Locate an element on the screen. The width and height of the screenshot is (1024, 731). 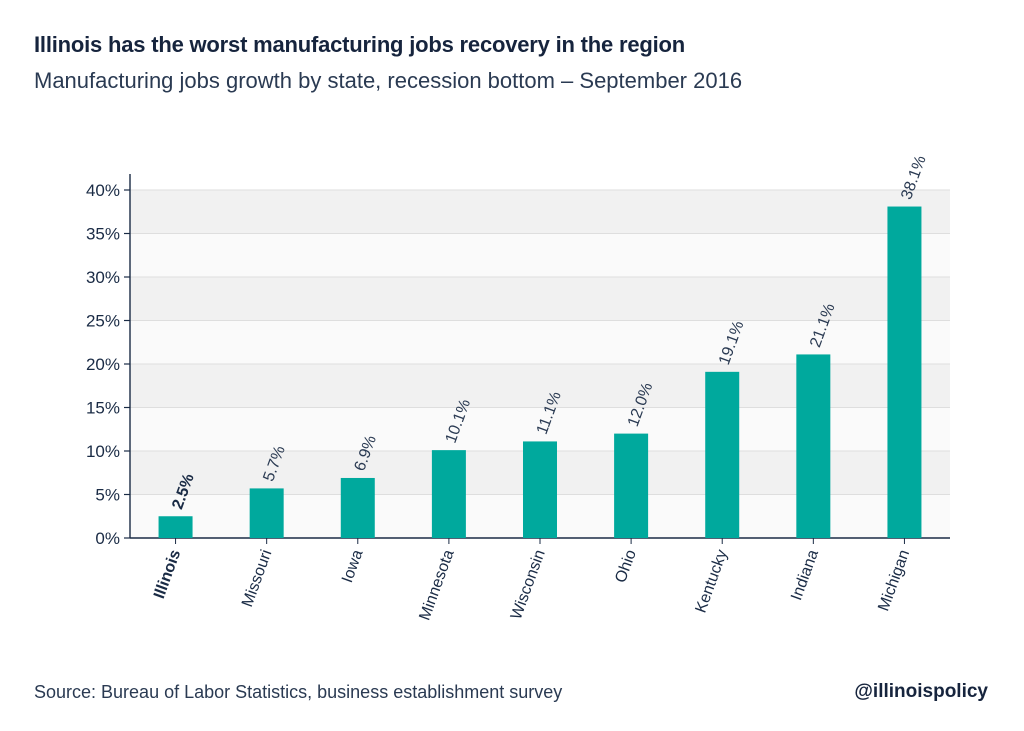
x-tick-label-iowa: Iowa is located at coordinates (353, 566).